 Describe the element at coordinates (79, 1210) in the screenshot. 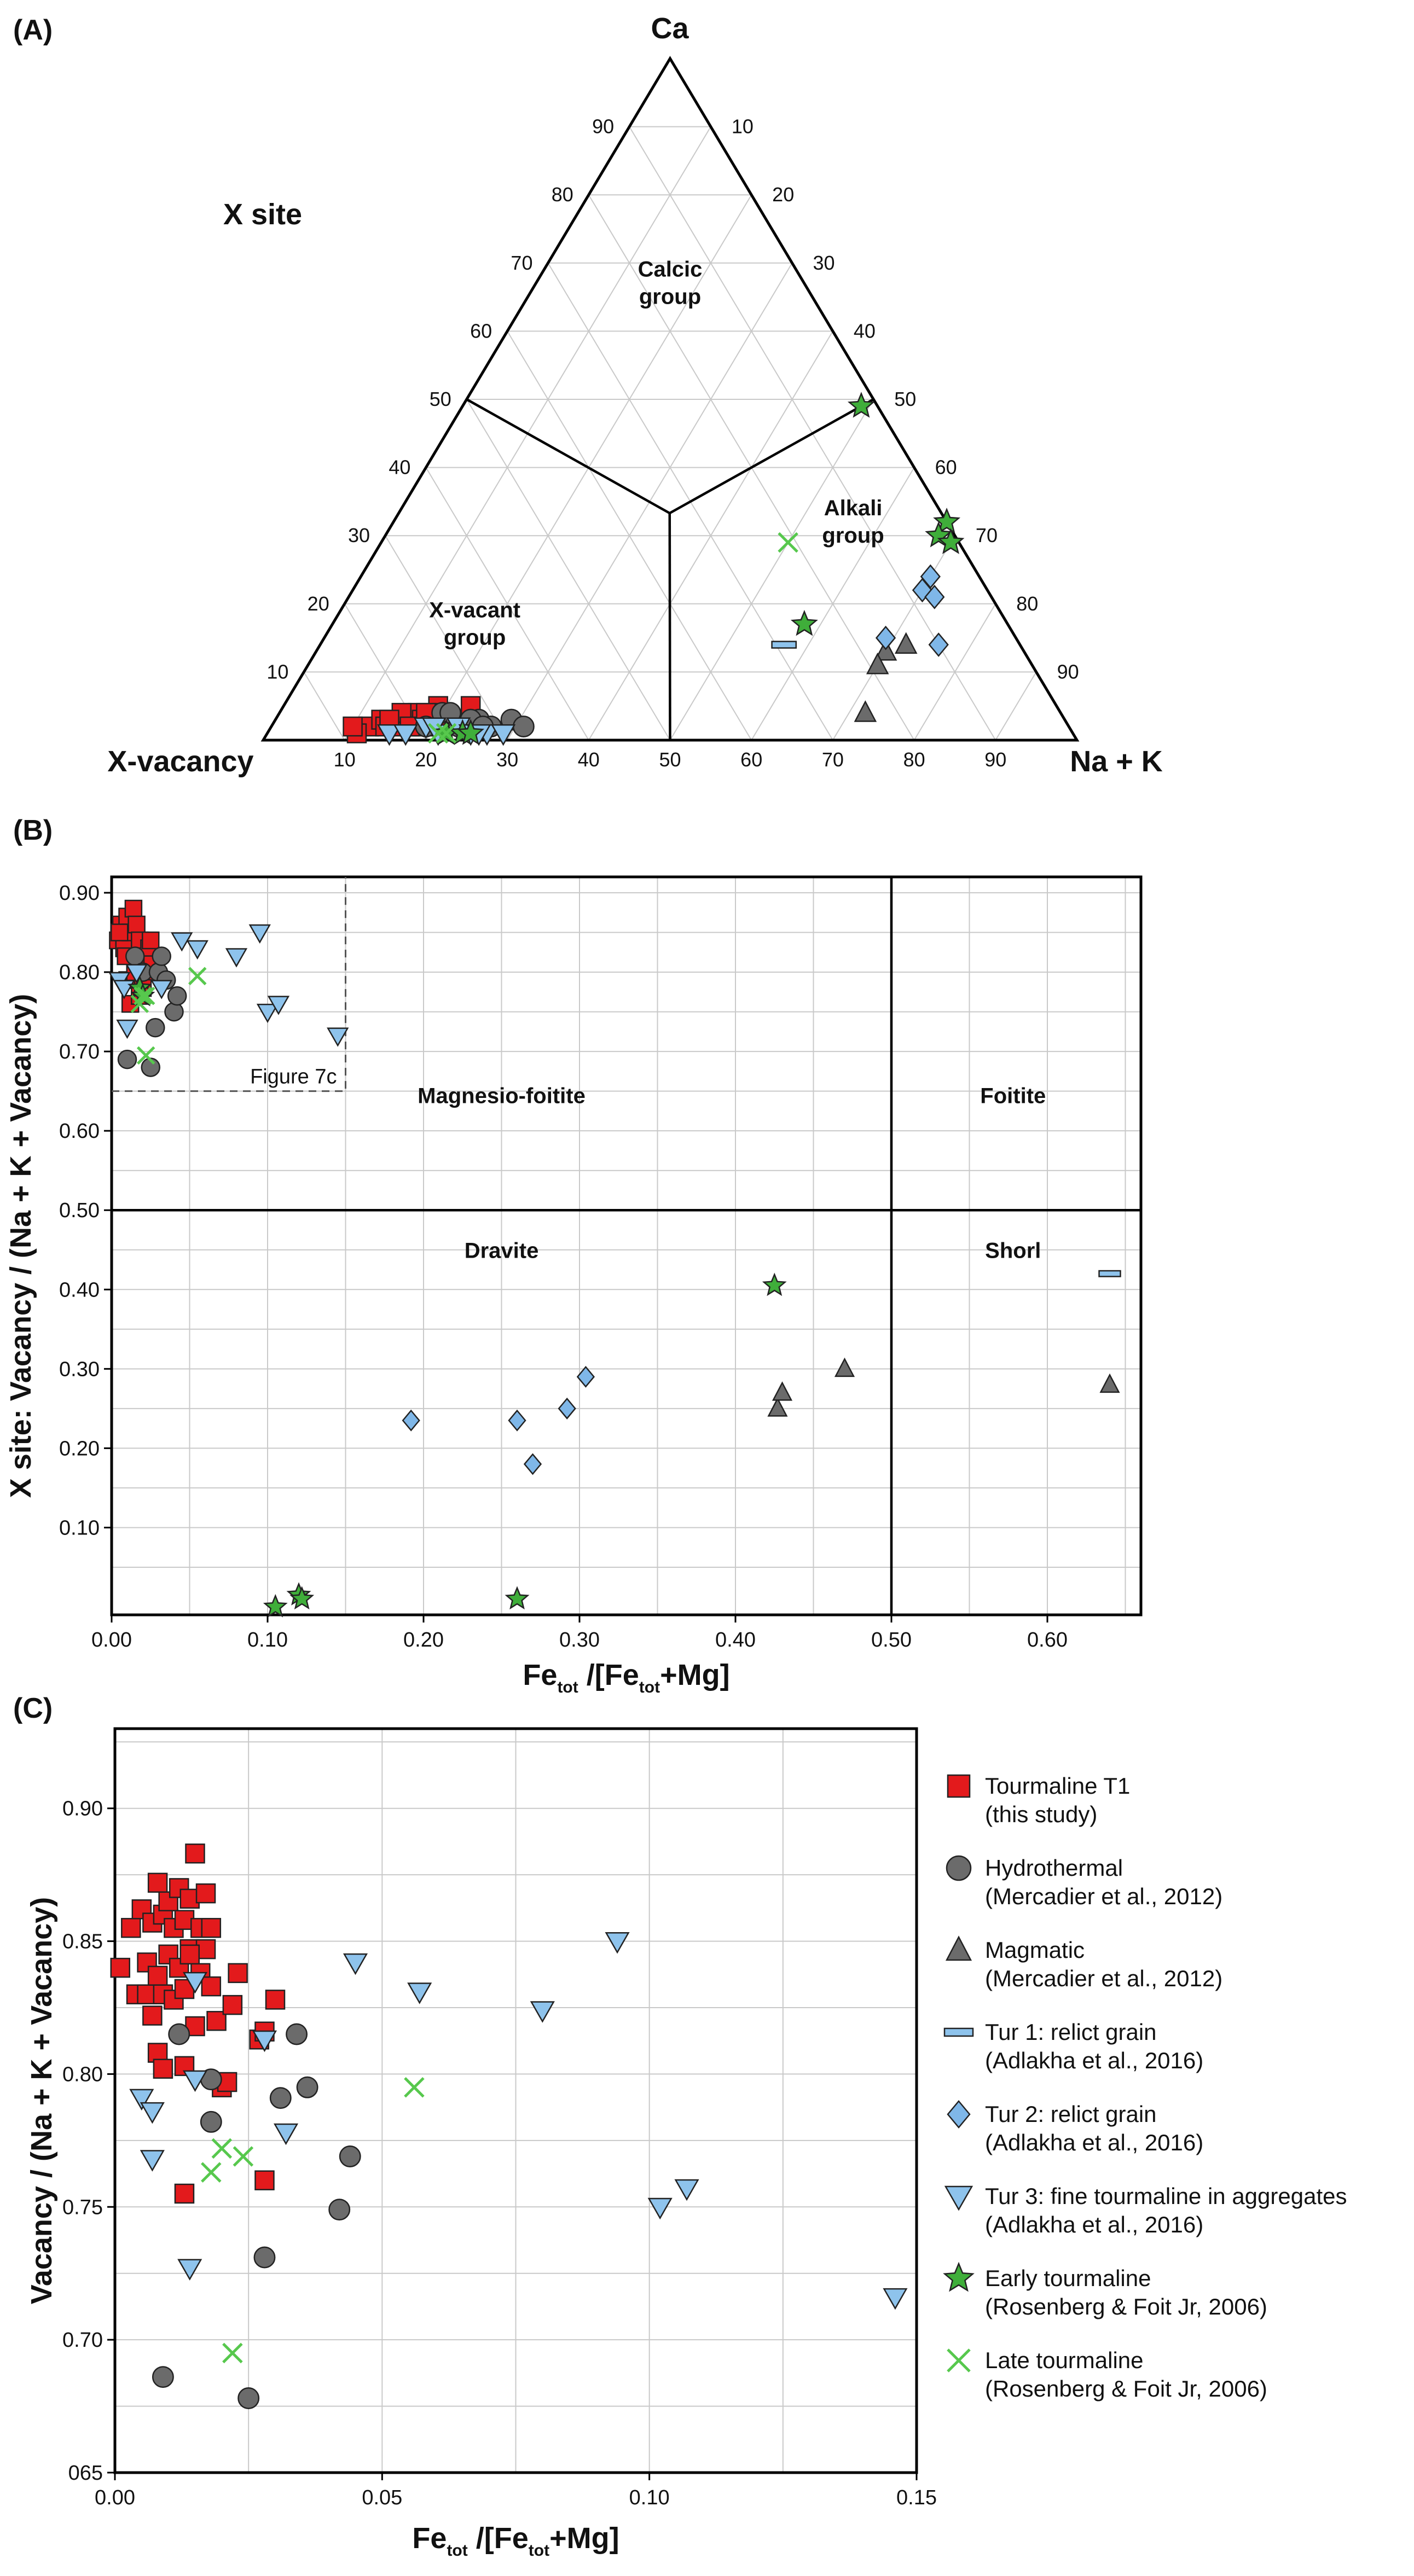

I see `y-tick-label: 0.50` at that location.